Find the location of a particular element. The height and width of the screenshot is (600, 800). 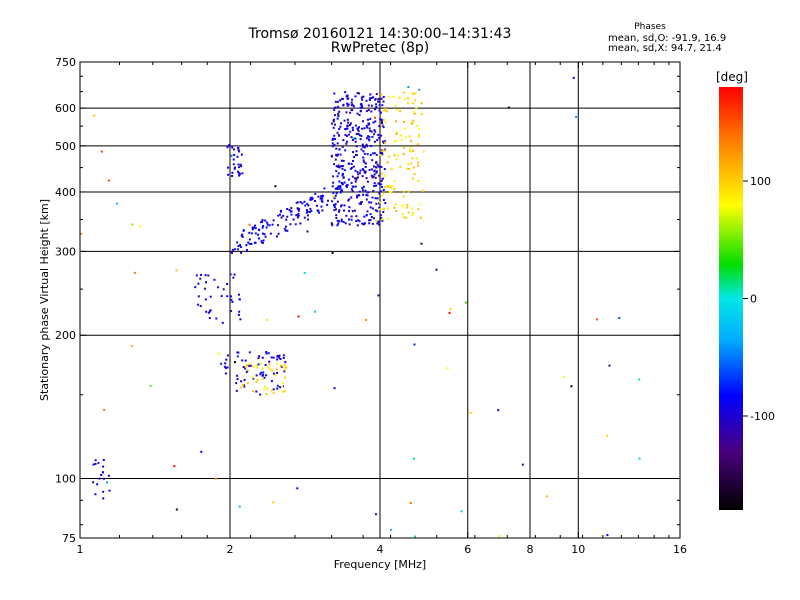

stats-o-mode: mean, sd,O: -91.9, 16.9 is located at coordinates (667, 38).